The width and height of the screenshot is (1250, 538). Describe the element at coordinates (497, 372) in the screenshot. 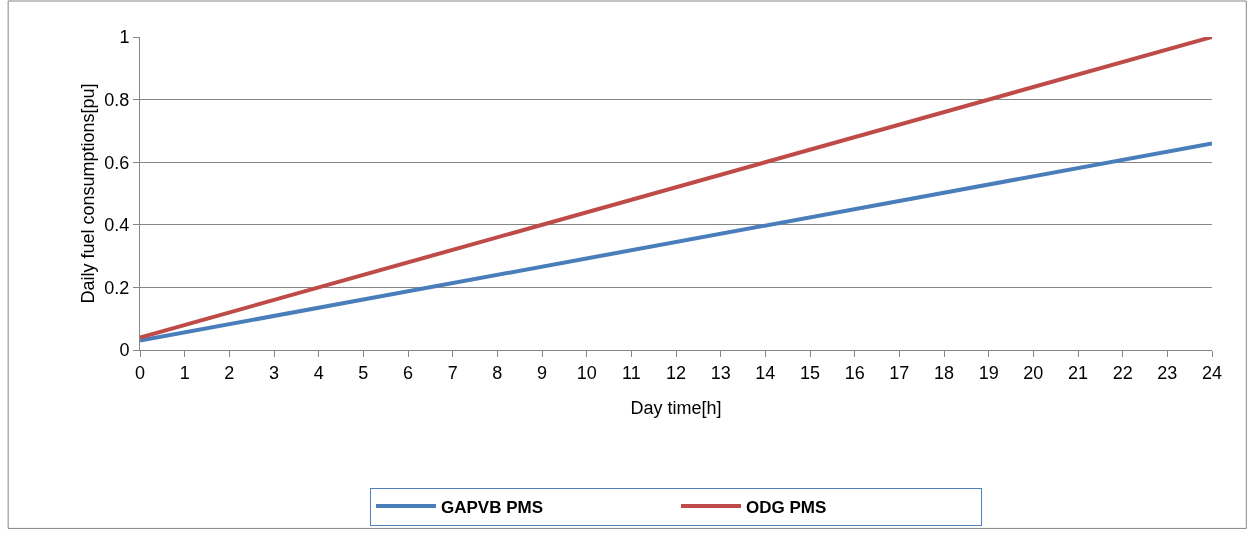

I see `x-tick-label: 8` at that location.